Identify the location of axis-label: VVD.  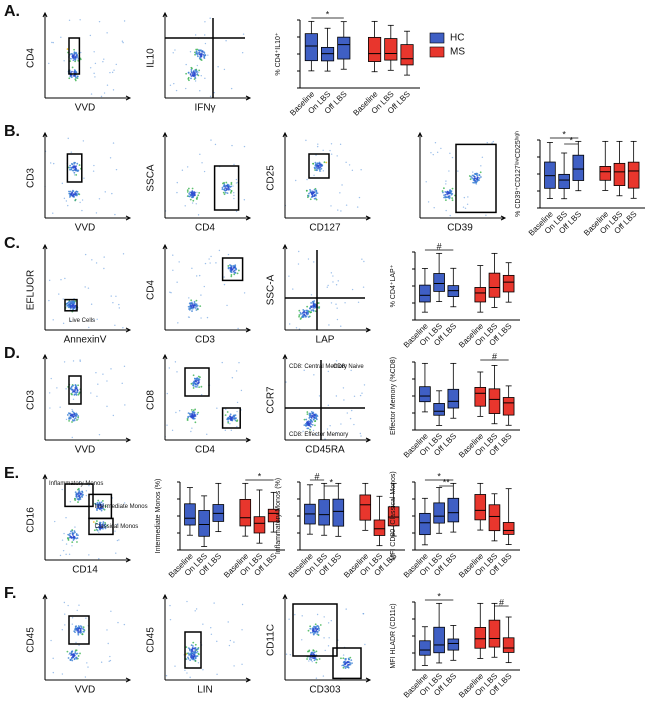
(85, 450).